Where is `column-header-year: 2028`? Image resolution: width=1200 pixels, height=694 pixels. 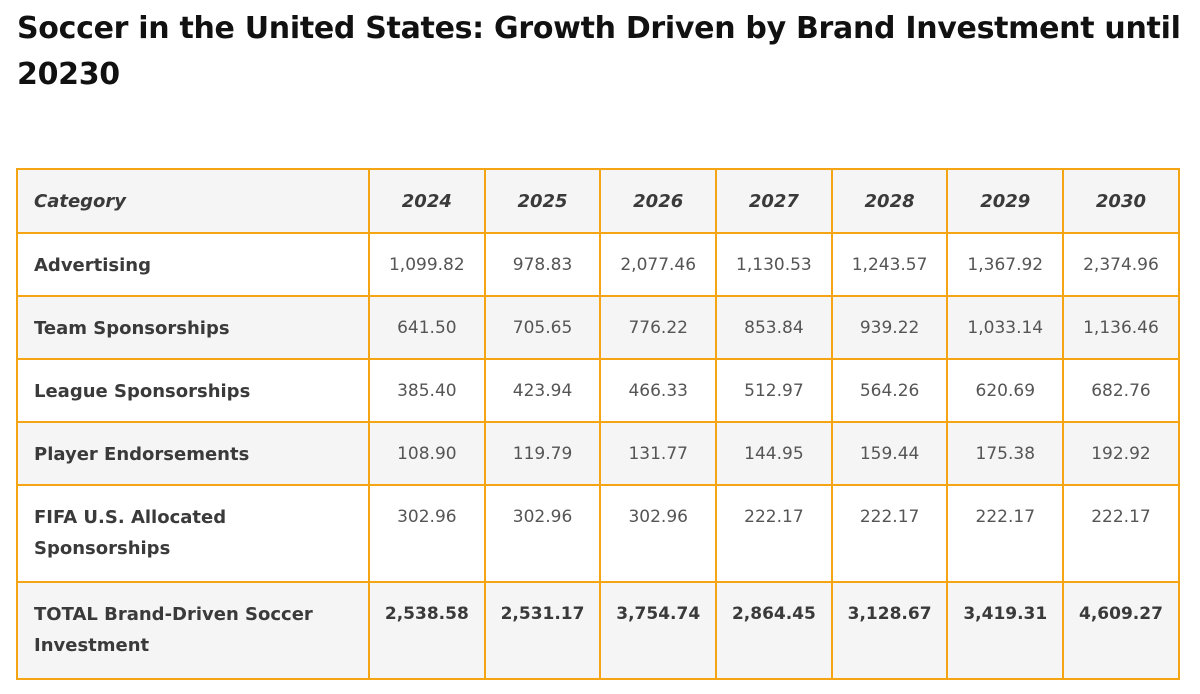
column-header-year: 2028 is located at coordinates (889, 201).